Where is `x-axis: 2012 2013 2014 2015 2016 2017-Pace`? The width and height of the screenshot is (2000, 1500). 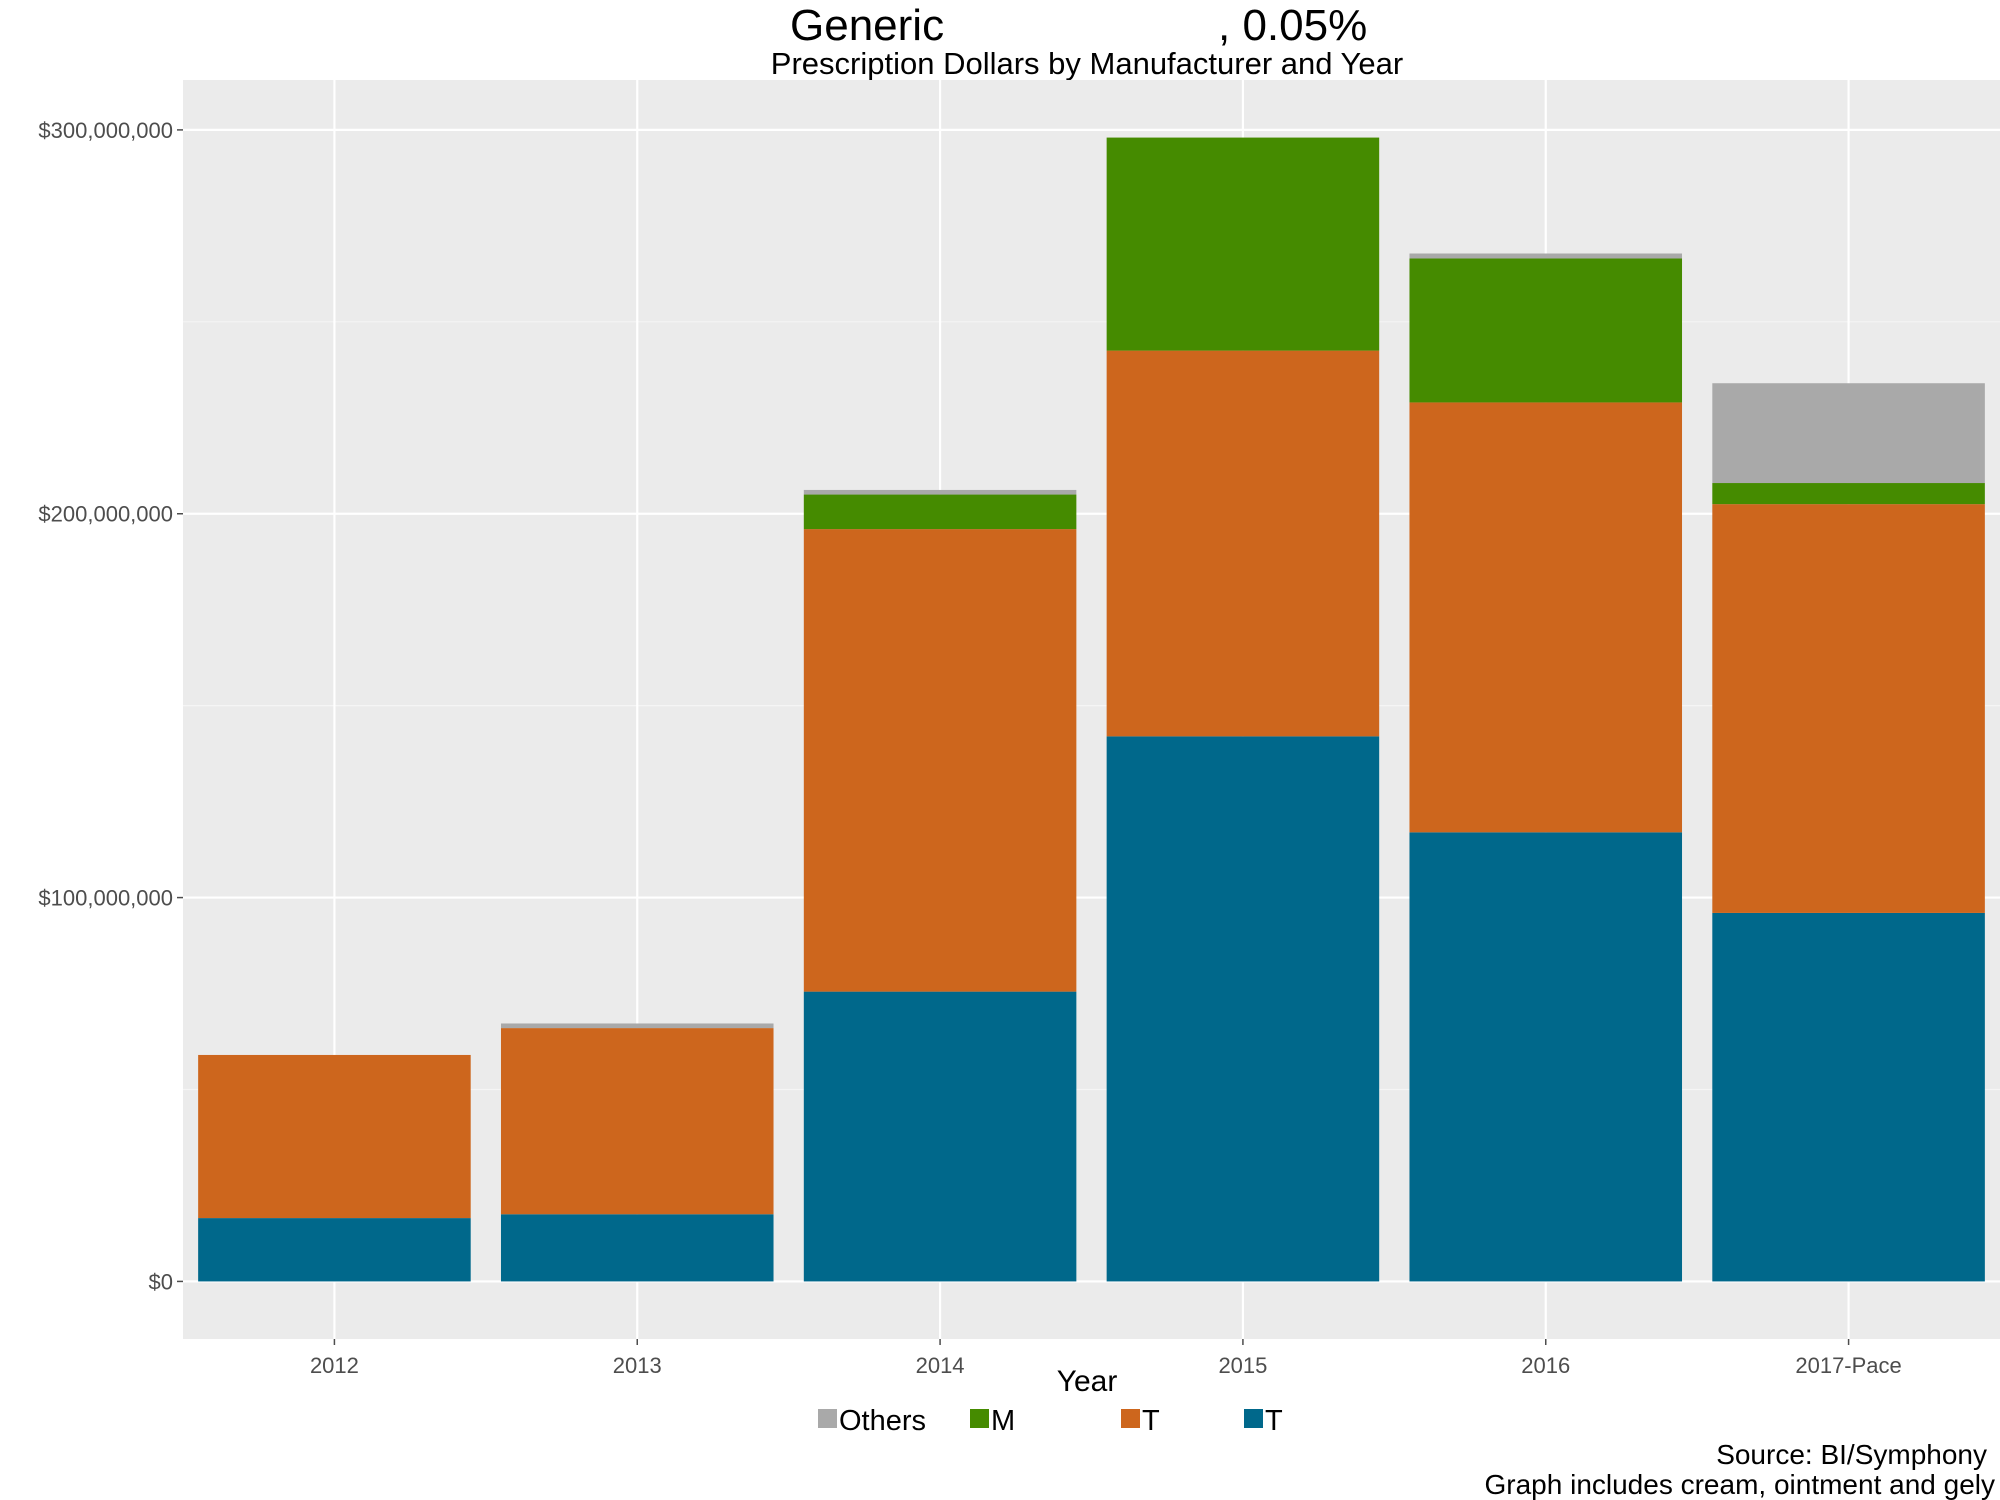 x-axis: 2012 2013 2014 2015 2016 2017-Pace is located at coordinates (1106, 1358).